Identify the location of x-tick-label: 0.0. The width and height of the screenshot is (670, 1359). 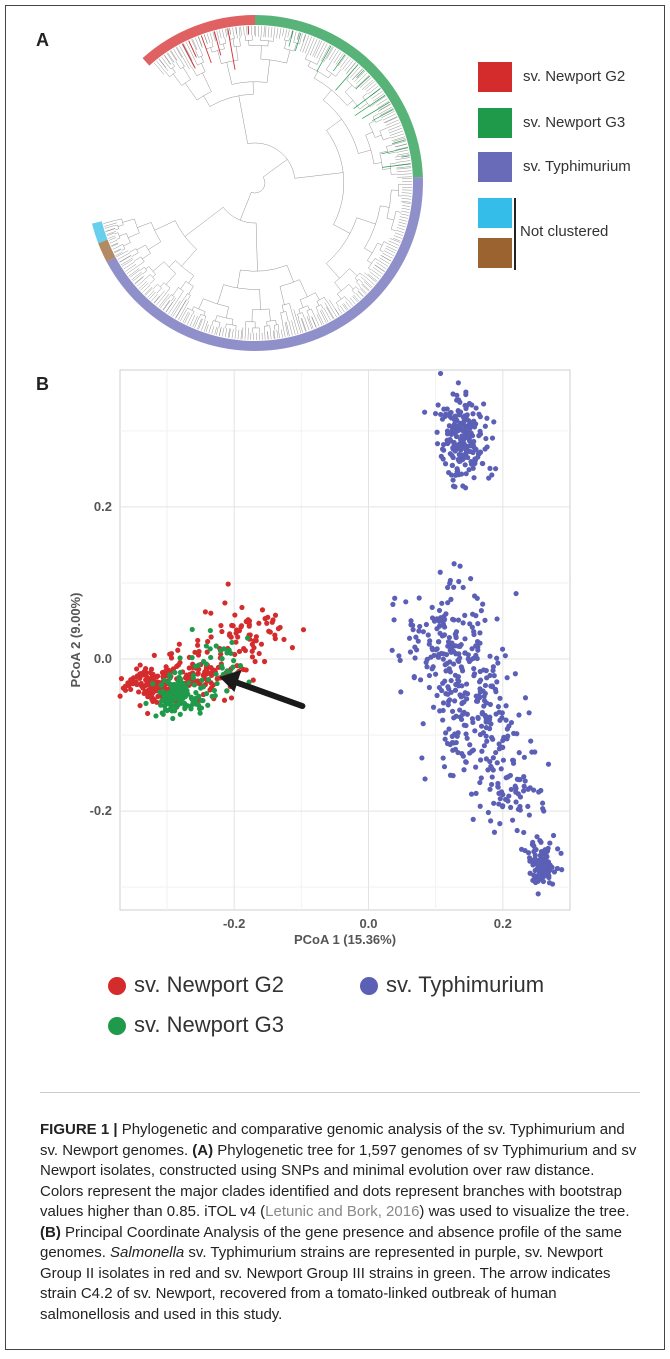
(368, 923).